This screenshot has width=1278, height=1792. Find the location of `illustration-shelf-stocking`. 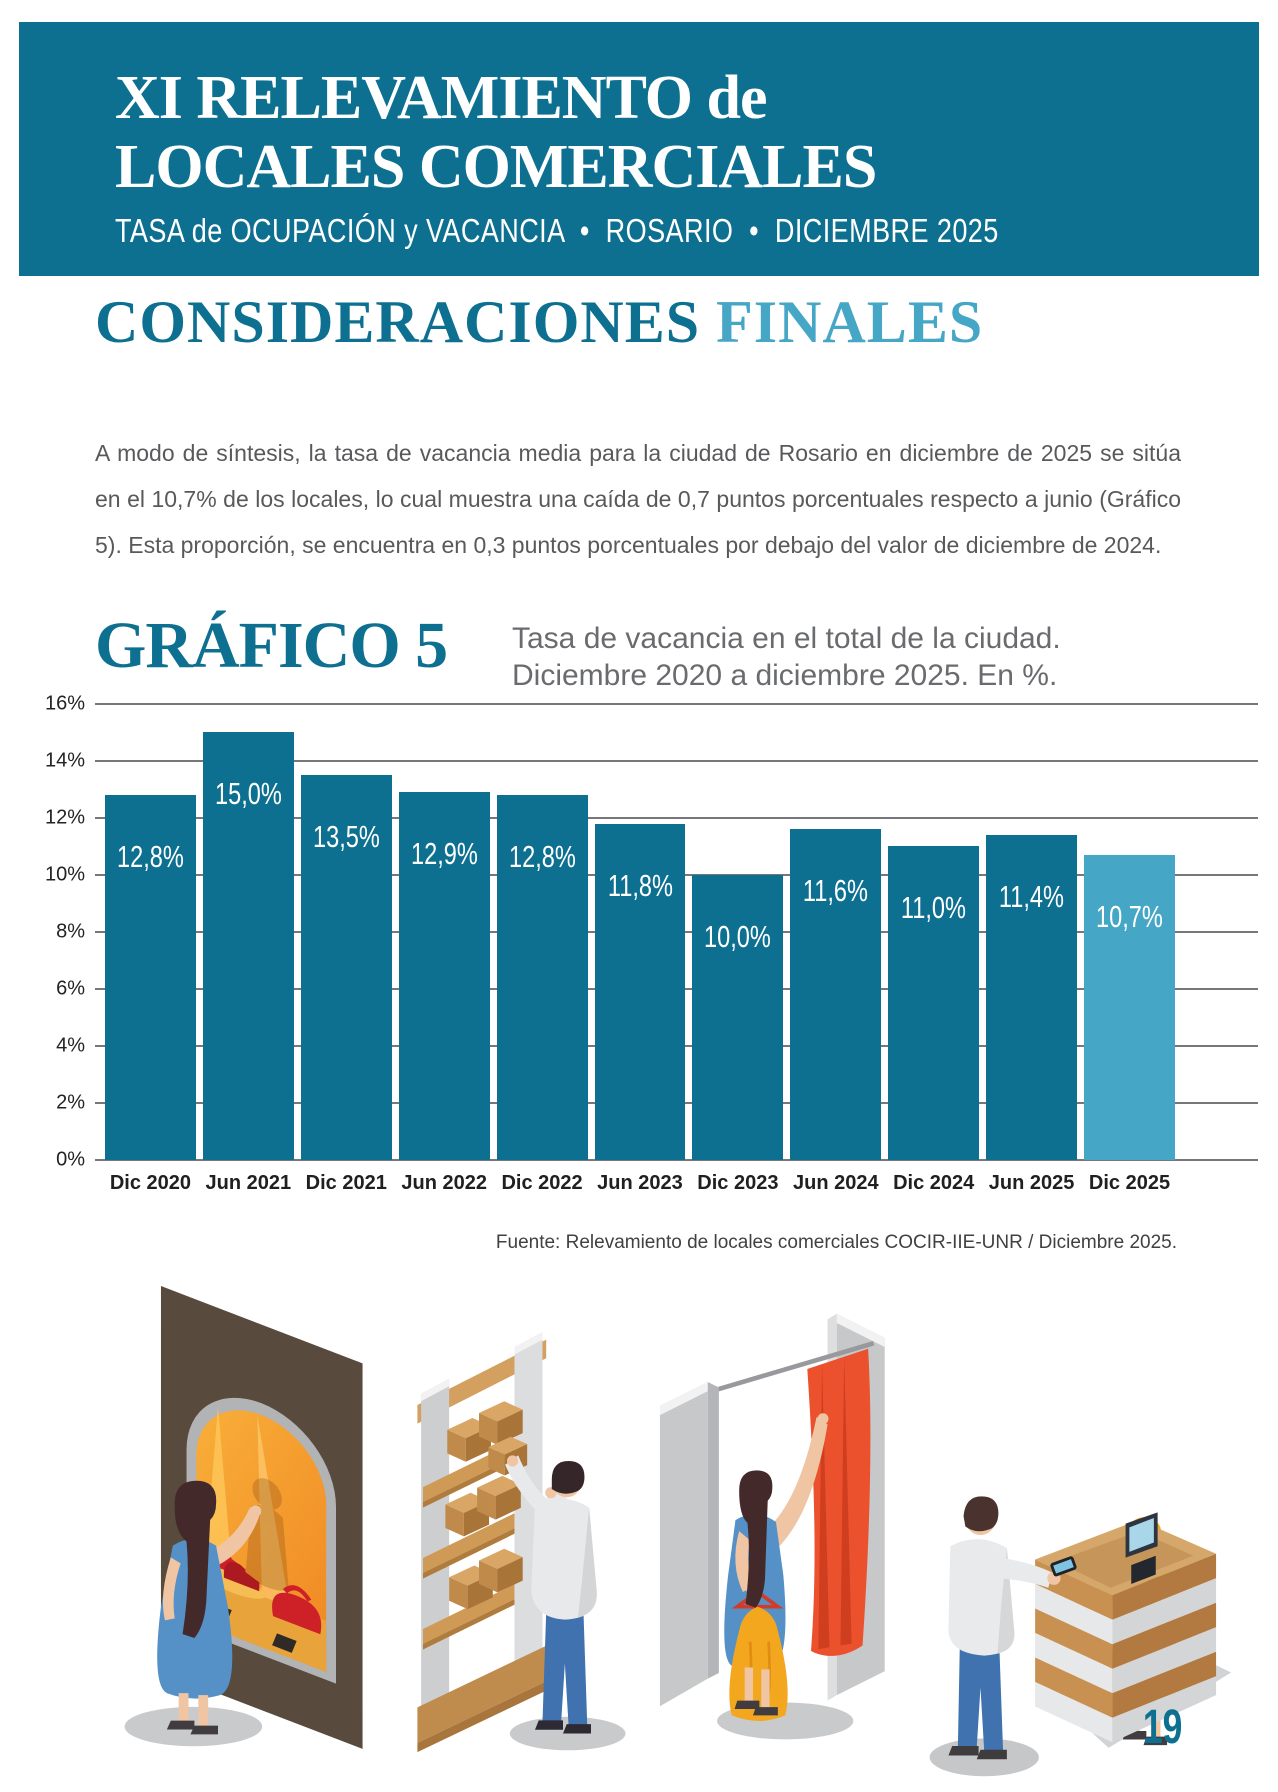

illustration-shelf-stocking is located at coordinates (521, 1540).